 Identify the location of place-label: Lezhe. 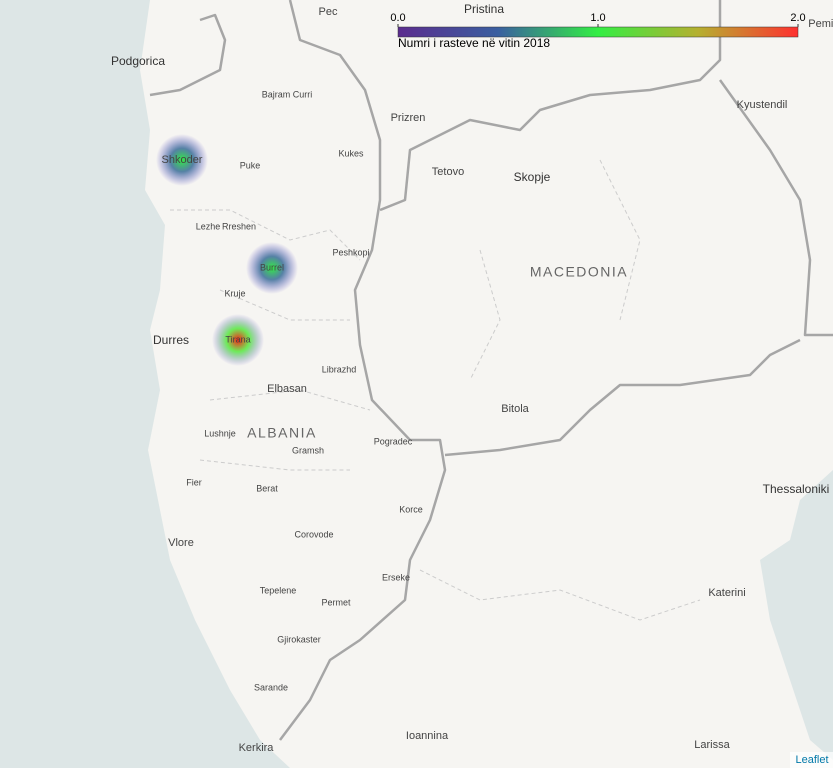
(208, 226).